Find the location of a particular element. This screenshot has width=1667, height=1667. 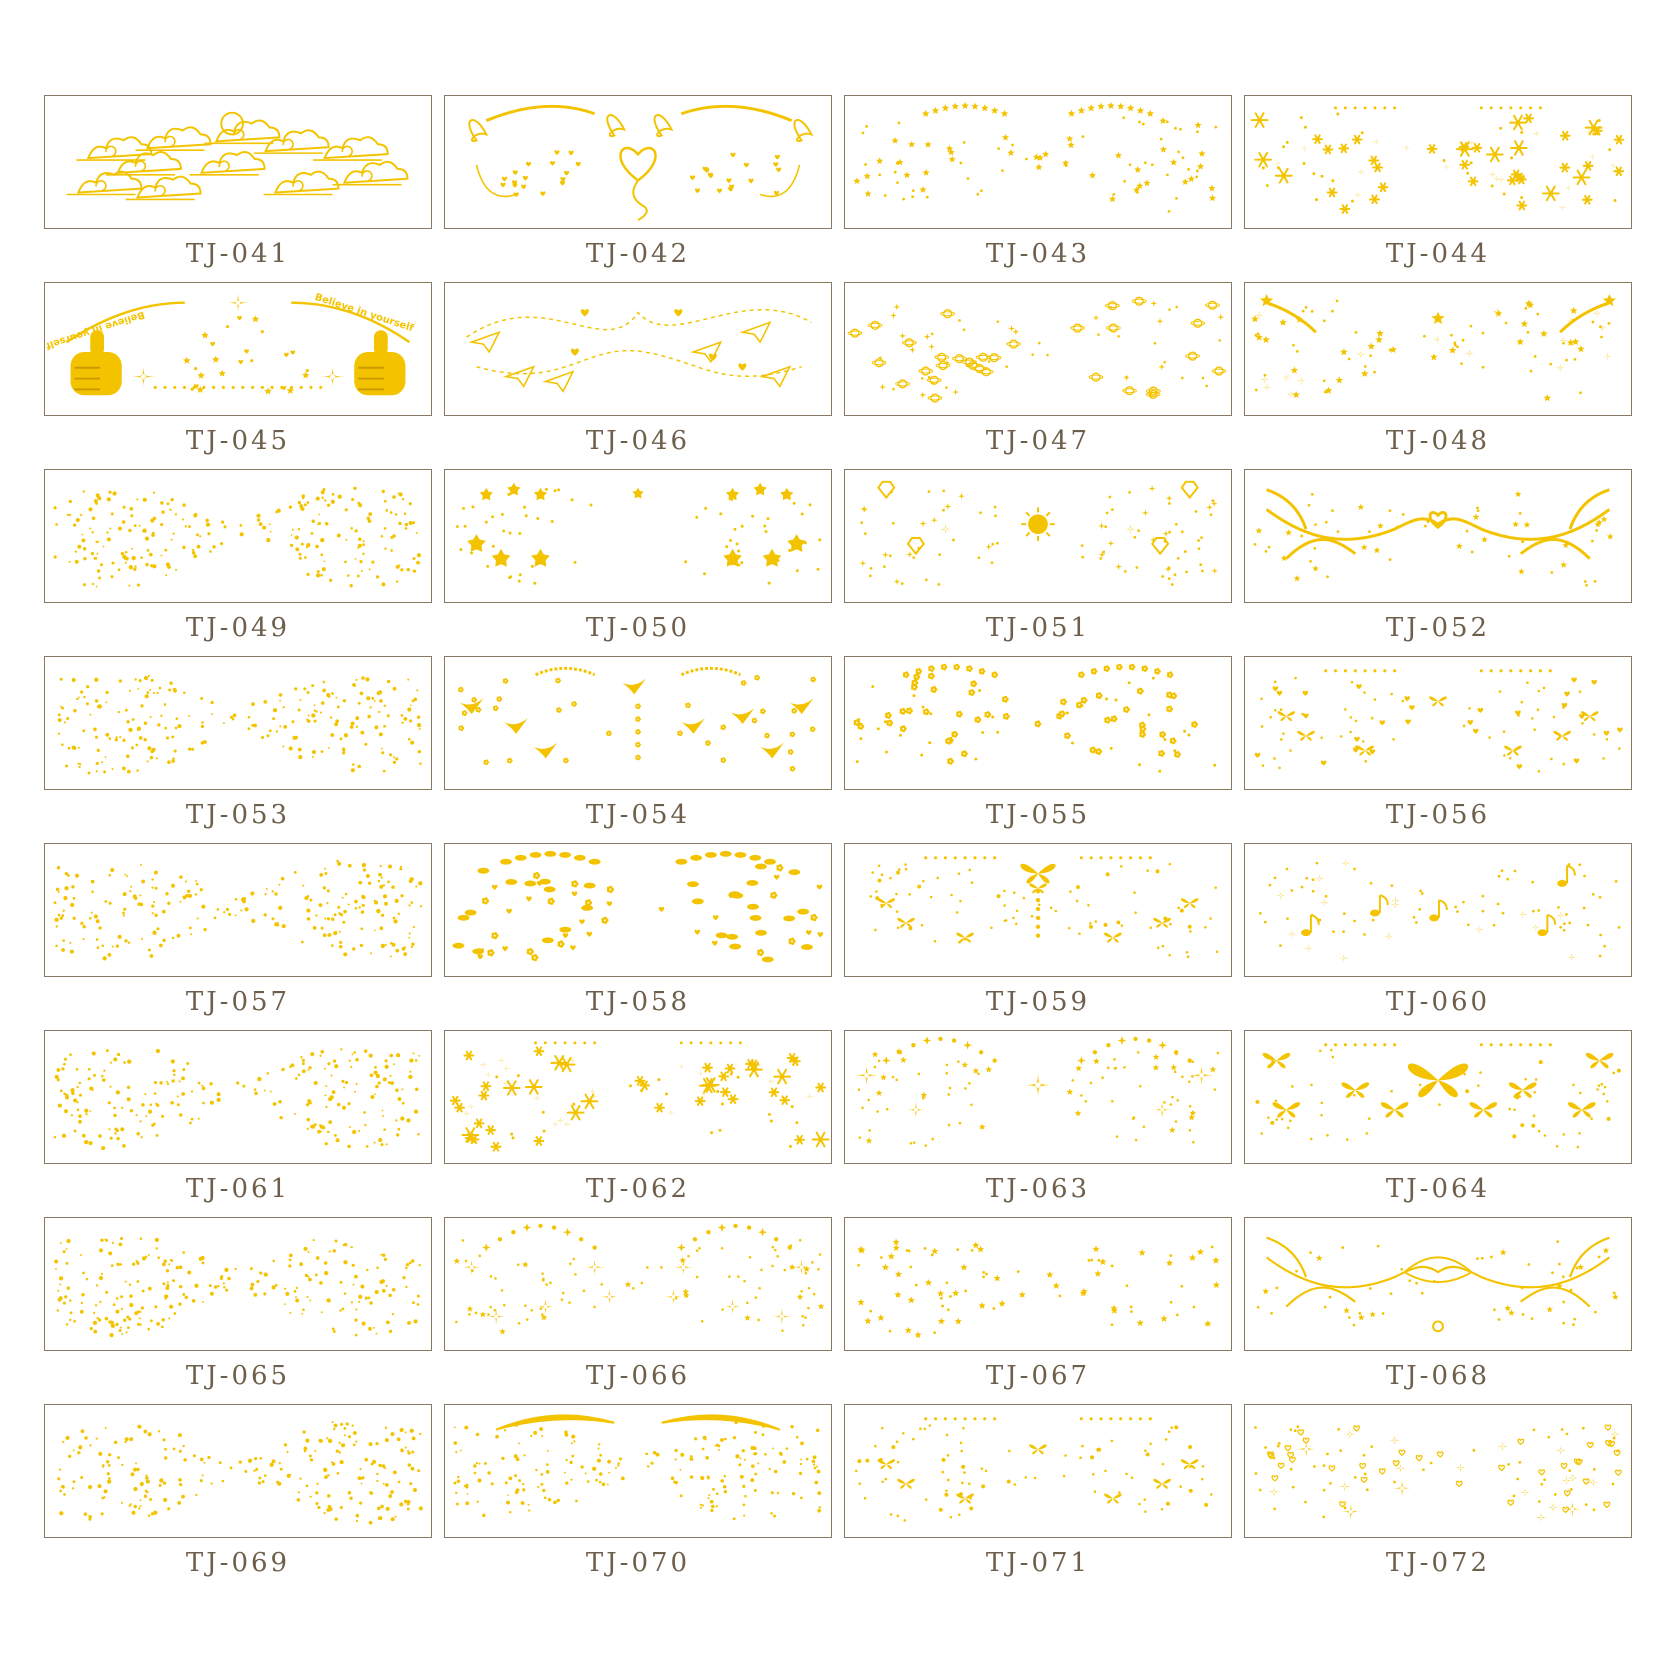

sticker-code-label: TJ-045 is located at coordinates (238, 441).